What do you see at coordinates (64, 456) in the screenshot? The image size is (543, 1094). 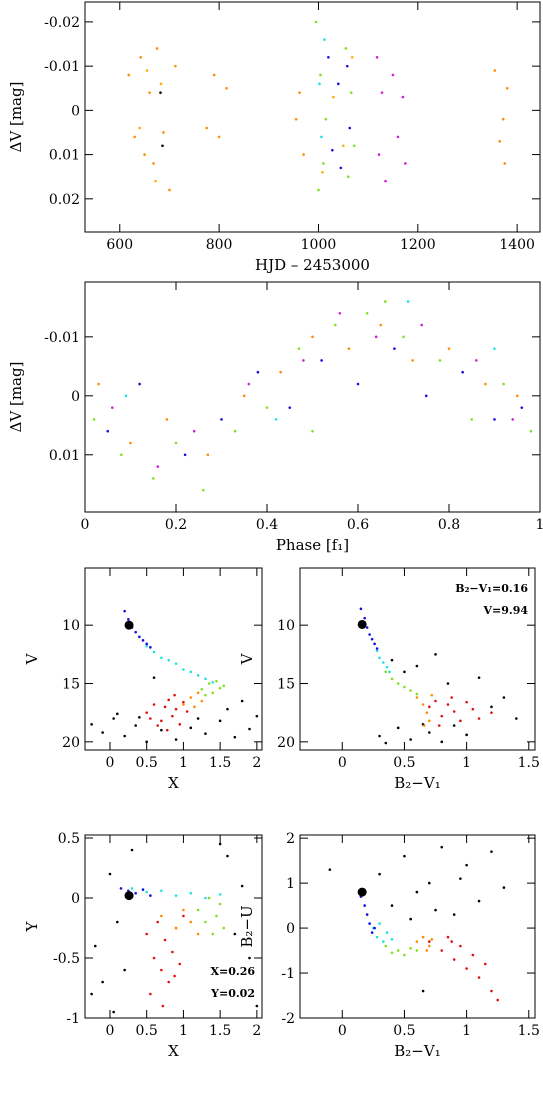 I see `y-tick-label: 0.01` at bounding box center [64, 456].